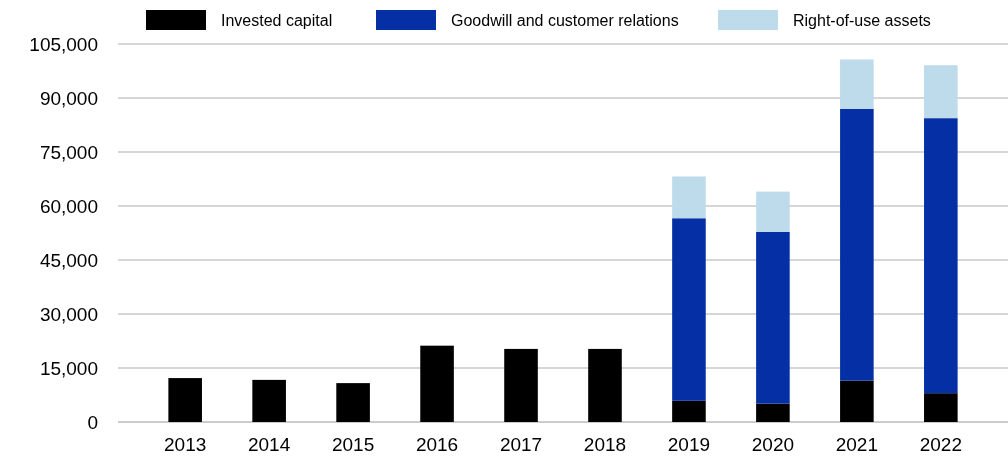 This screenshot has width=1008, height=457. What do you see at coordinates (940, 444) in the screenshot?
I see `x-tick-label: 2022` at bounding box center [940, 444].